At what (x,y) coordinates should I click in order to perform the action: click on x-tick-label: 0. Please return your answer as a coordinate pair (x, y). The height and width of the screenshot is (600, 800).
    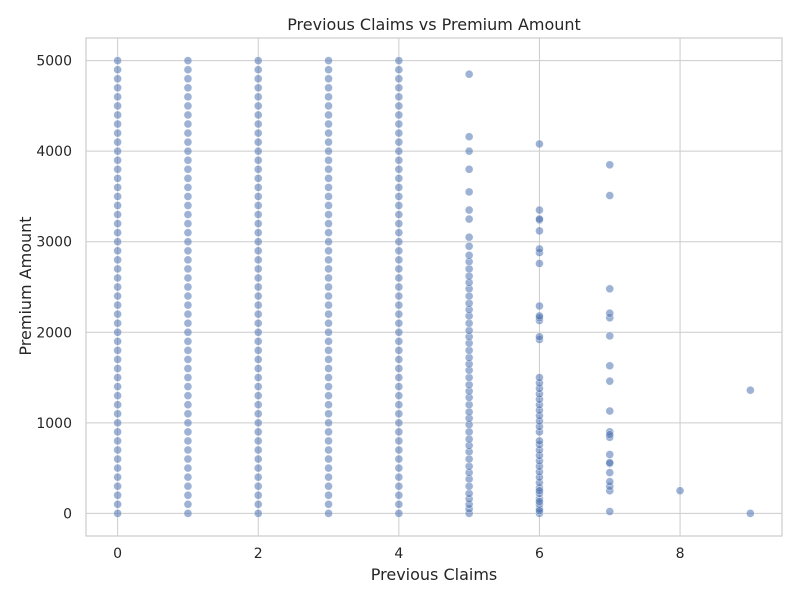
    Looking at the image, I should click on (117, 554).